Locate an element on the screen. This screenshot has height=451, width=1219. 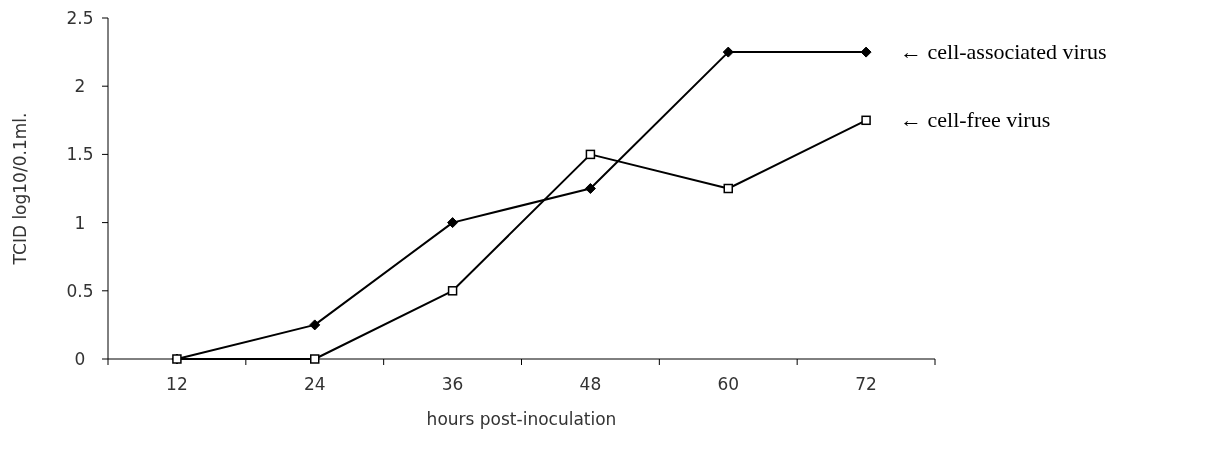
y-axis-title: TCID log10/0.1ml. is located at coordinates (20, 189).